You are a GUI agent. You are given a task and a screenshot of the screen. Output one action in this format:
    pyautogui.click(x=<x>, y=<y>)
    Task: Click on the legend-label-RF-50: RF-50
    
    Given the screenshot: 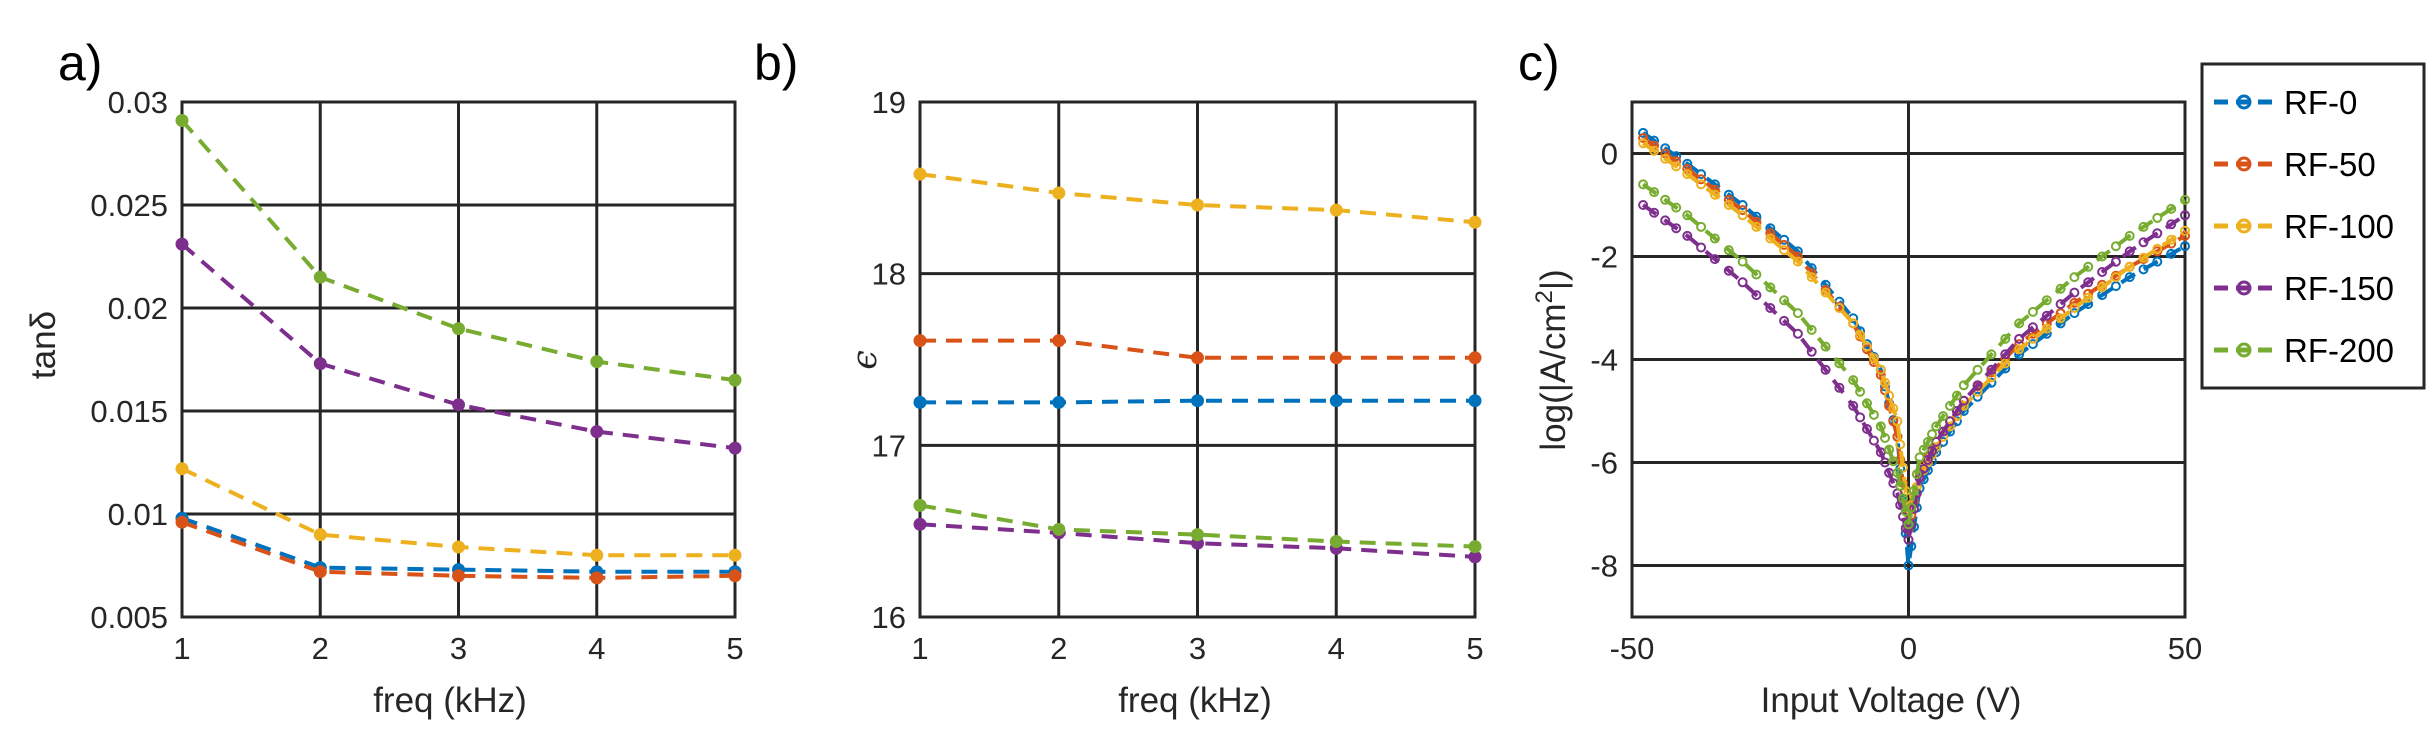 What is the action you would take?
    pyautogui.click(x=2330, y=164)
    